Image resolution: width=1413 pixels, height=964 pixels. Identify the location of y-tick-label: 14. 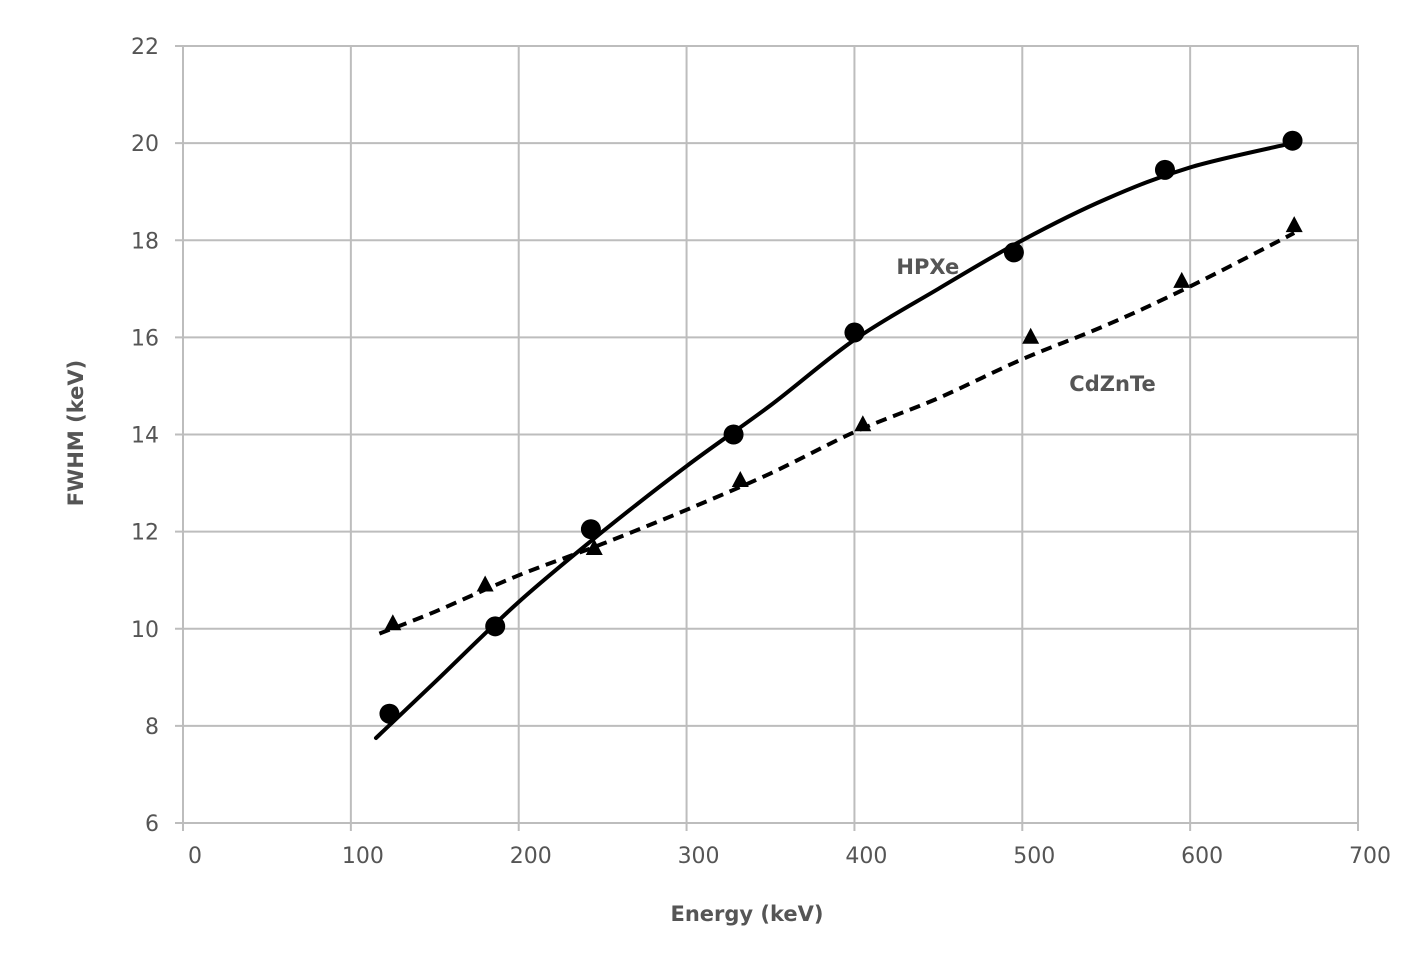
(145, 436).